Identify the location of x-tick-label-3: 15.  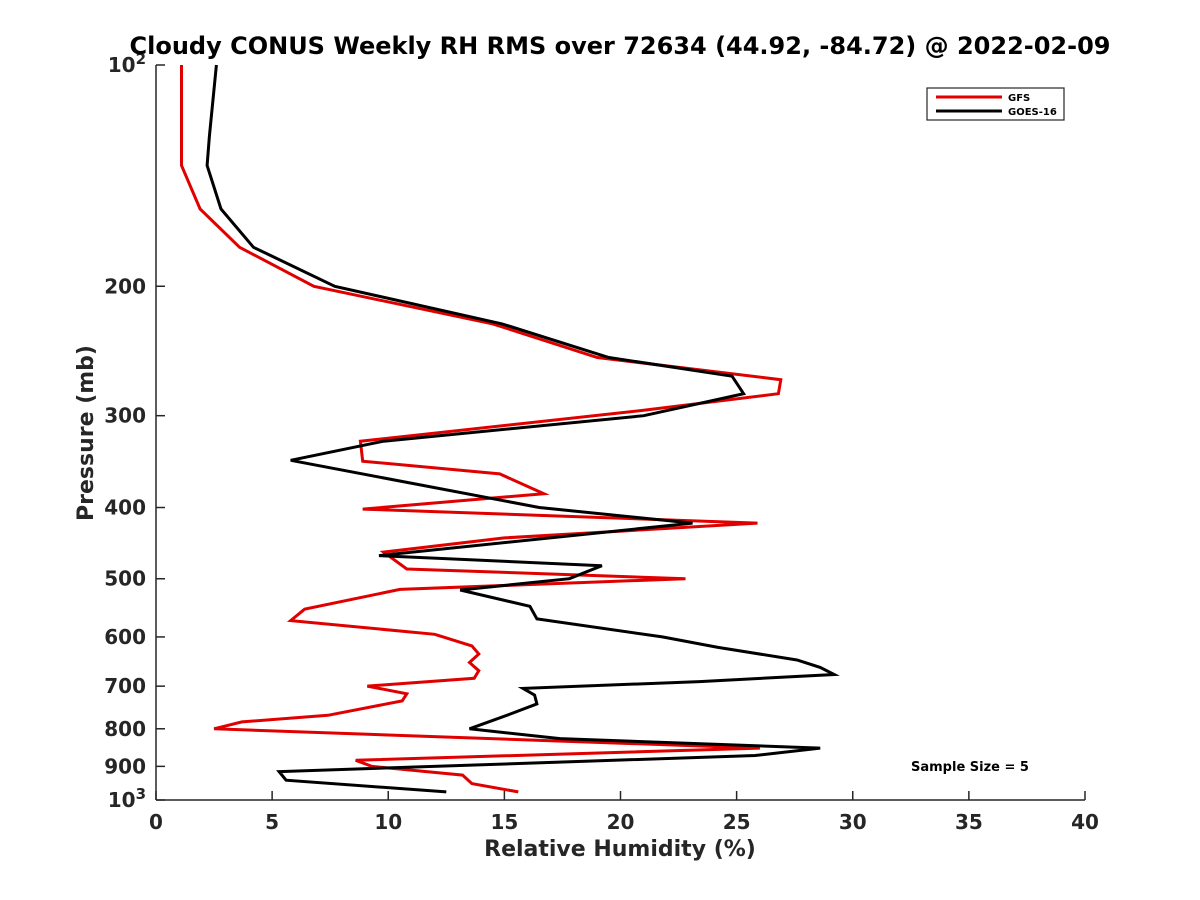
(504, 822).